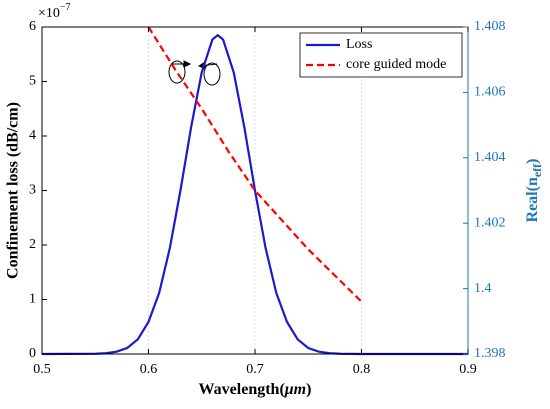 The width and height of the screenshot is (550, 409). I want to click on x-tick-label: 0.5, so click(42, 369).